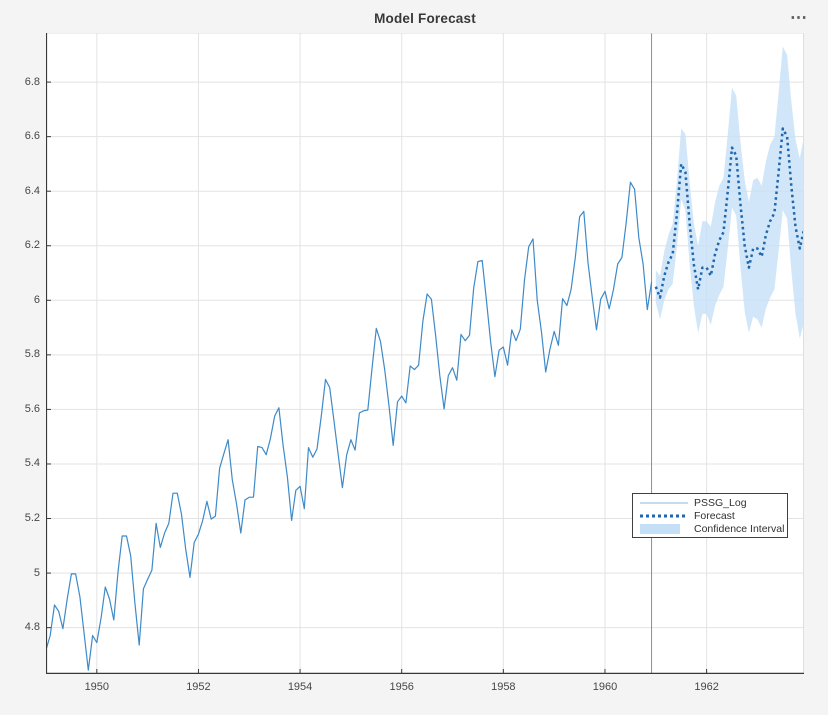  Describe the element at coordinates (664, 515) in the screenshot. I see `forecast-dotted-line-sample-icon` at that location.